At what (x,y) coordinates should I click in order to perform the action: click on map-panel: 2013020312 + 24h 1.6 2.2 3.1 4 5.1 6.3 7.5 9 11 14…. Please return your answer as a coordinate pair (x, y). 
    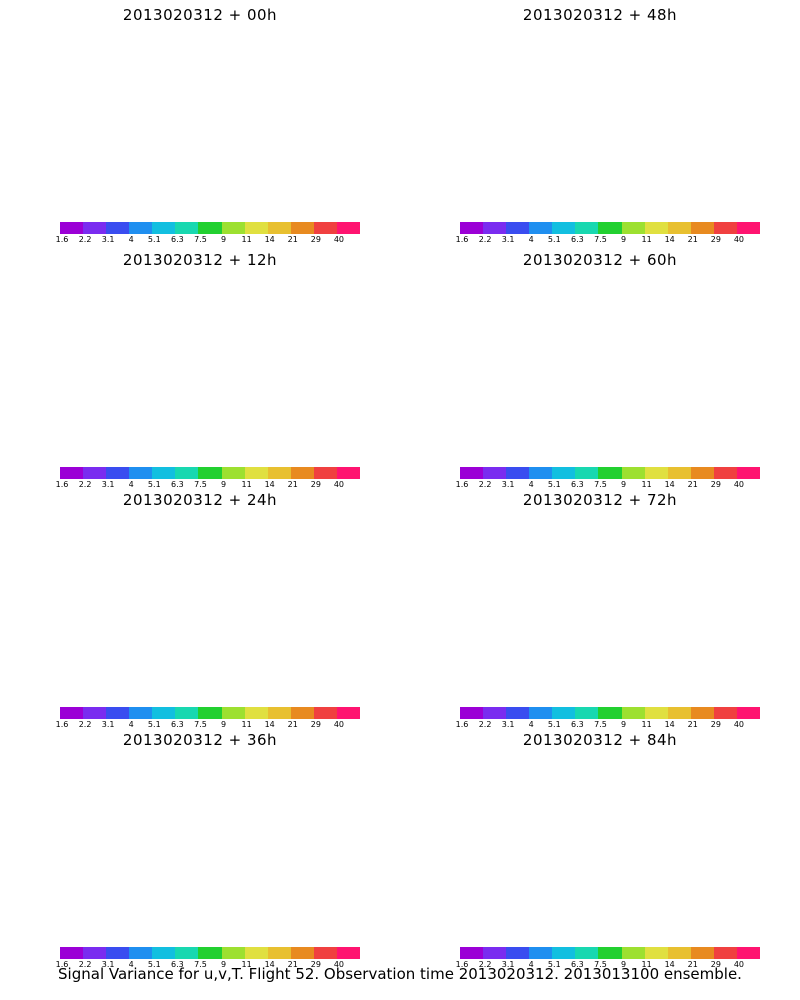
    Looking at the image, I should click on (200, 607).